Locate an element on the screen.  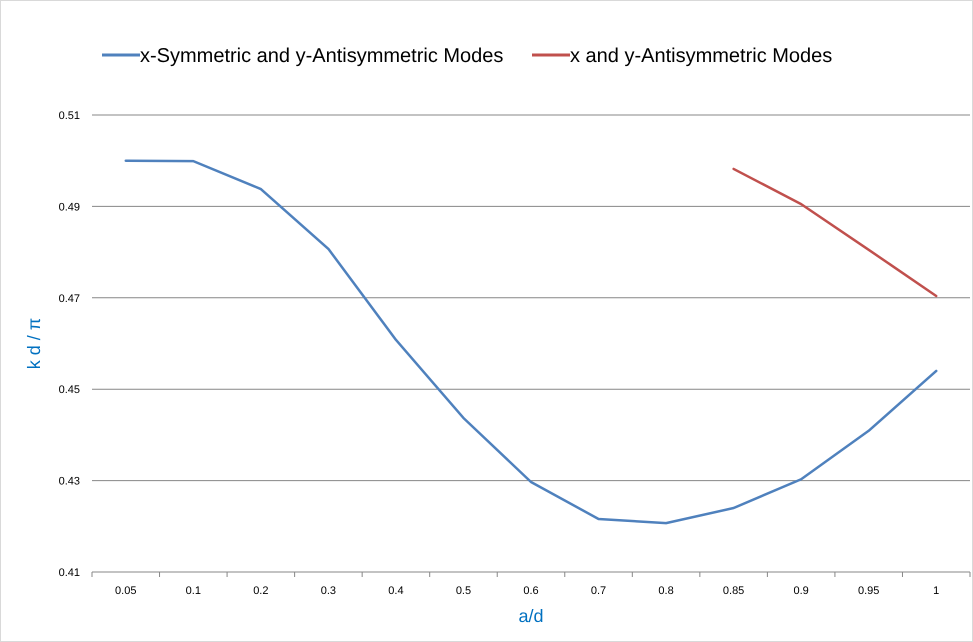
x-axis-title: a/d is located at coordinates (531, 616).